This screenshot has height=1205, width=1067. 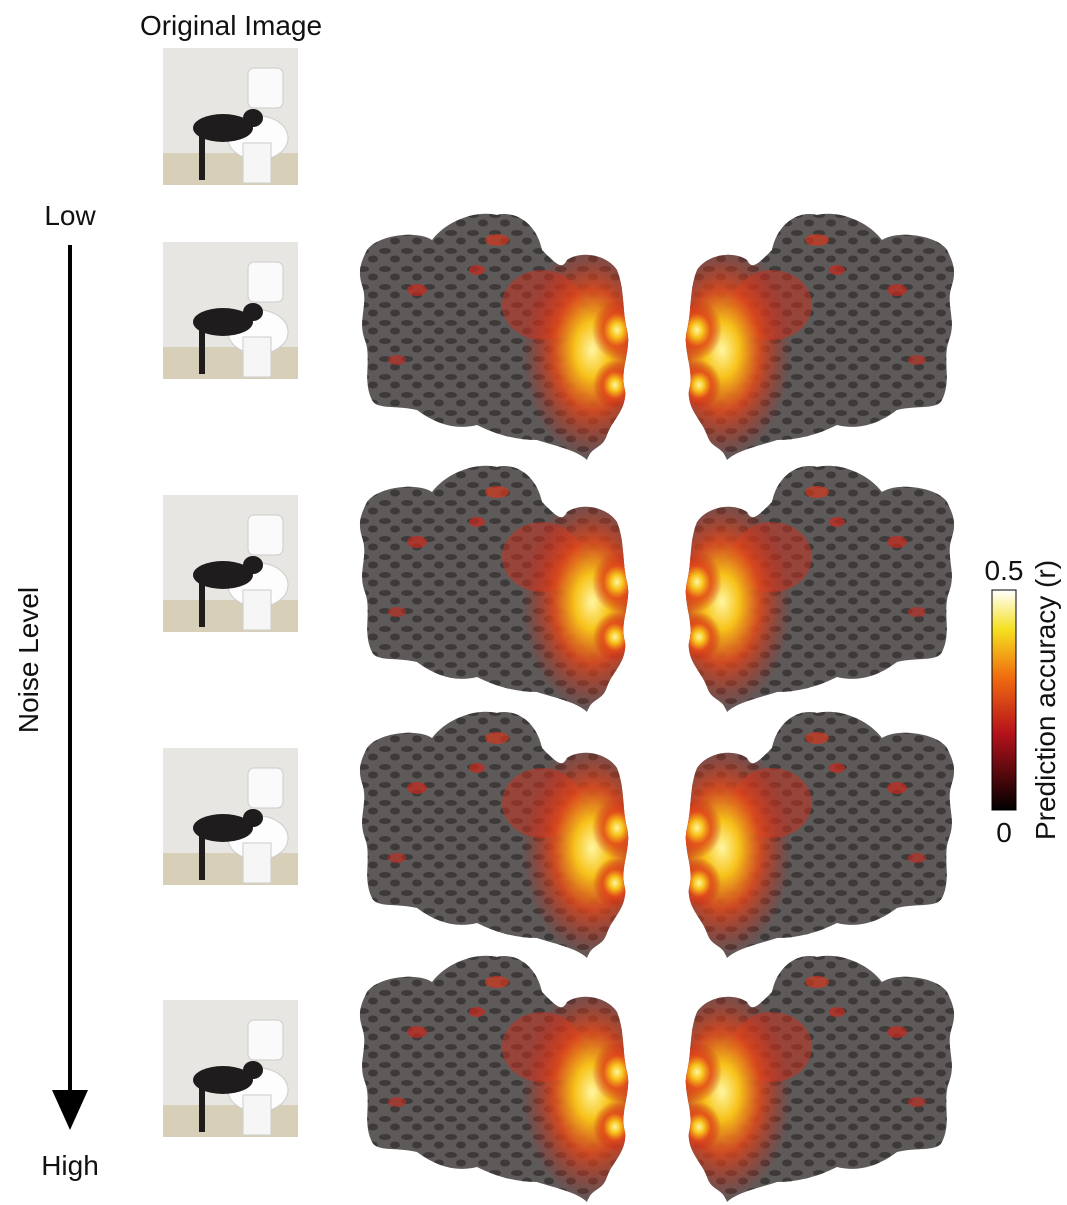 What do you see at coordinates (70, 1165) in the screenshot?
I see `high-label: High` at bounding box center [70, 1165].